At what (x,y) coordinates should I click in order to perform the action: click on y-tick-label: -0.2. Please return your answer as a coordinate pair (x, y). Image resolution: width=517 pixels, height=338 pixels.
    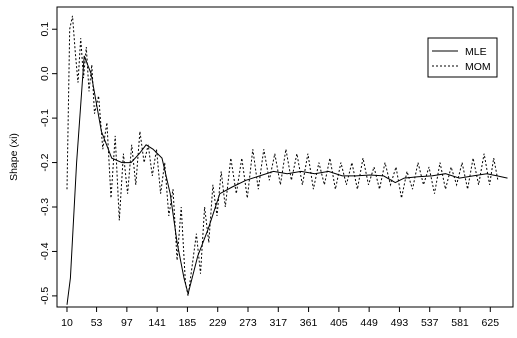
    Looking at the image, I should click on (45, 162).